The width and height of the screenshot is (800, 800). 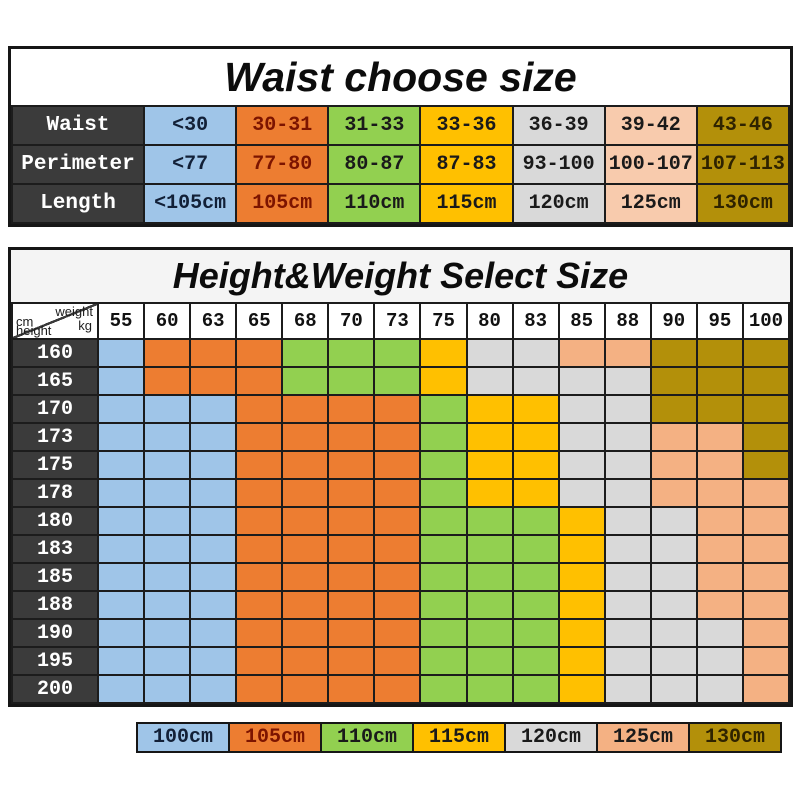 What do you see at coordinates (55, 577) in the screenshot?
I see `height-header-cell: 185` at bounding box center [55, 577].